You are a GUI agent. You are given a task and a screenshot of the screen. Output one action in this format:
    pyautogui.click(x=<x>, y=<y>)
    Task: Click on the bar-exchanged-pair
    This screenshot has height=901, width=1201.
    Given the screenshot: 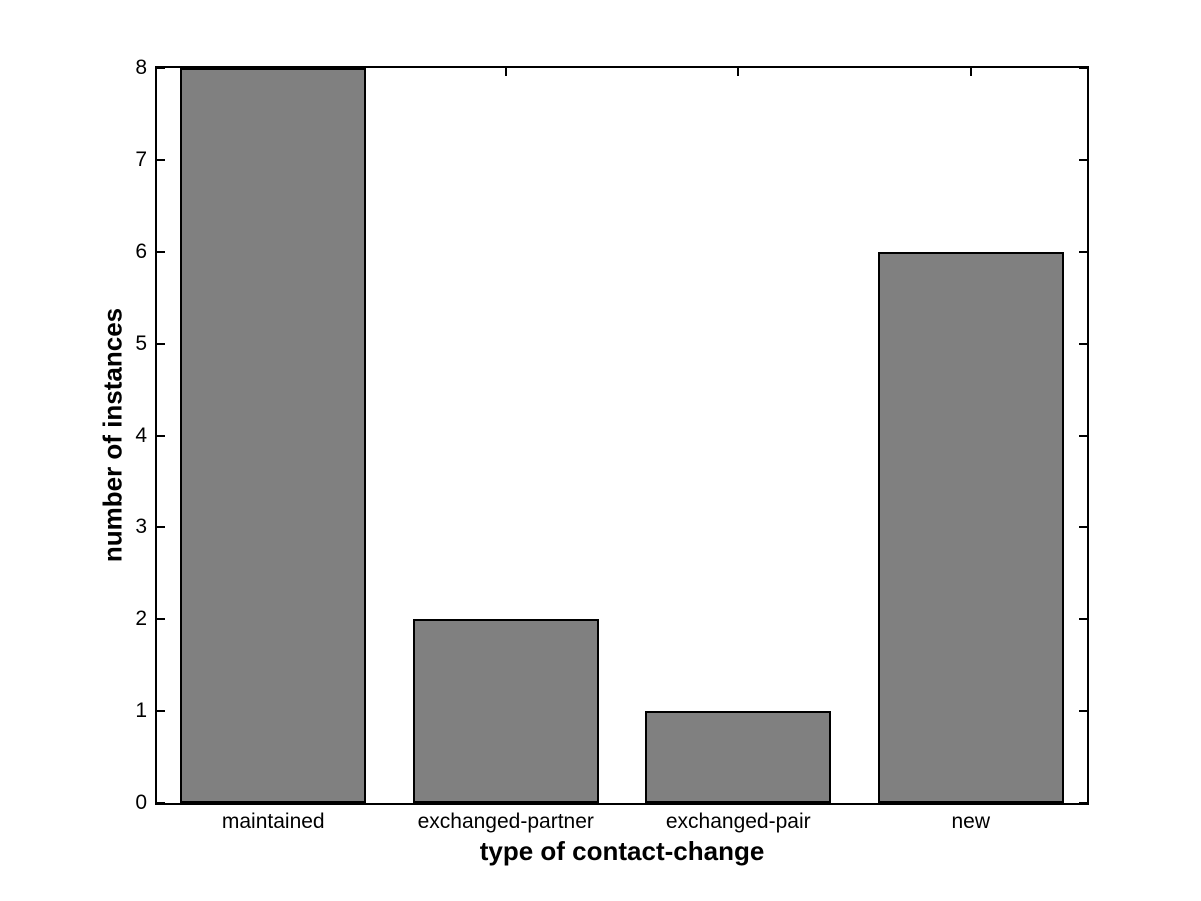 What is the action you would take?
    pyautogui.click(x=738, y=757)
    